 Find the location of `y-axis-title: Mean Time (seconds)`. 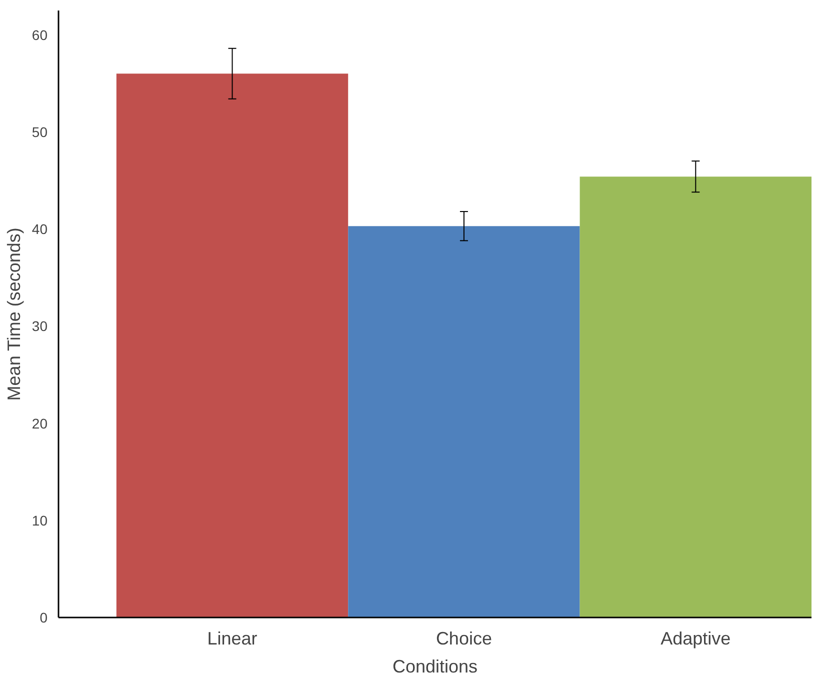

y-axis-title: Mean Time (seconds) is located at coordinates (14, 314).